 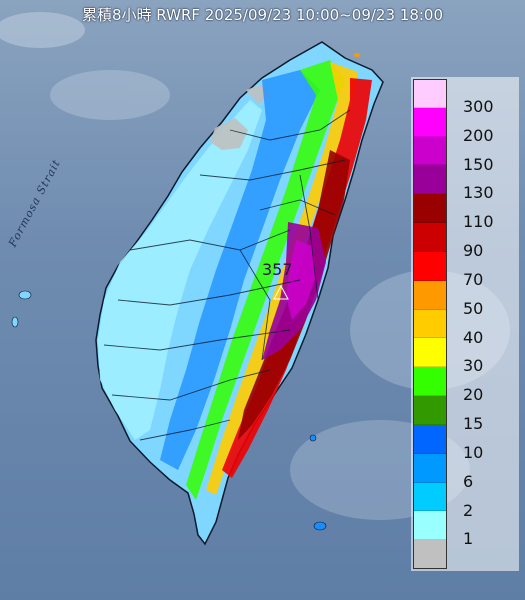 I want to click on map-title: 累積8小時 RWRF 2025/09/23 10:00~09/23 18:00, so click(x=262, y=15).